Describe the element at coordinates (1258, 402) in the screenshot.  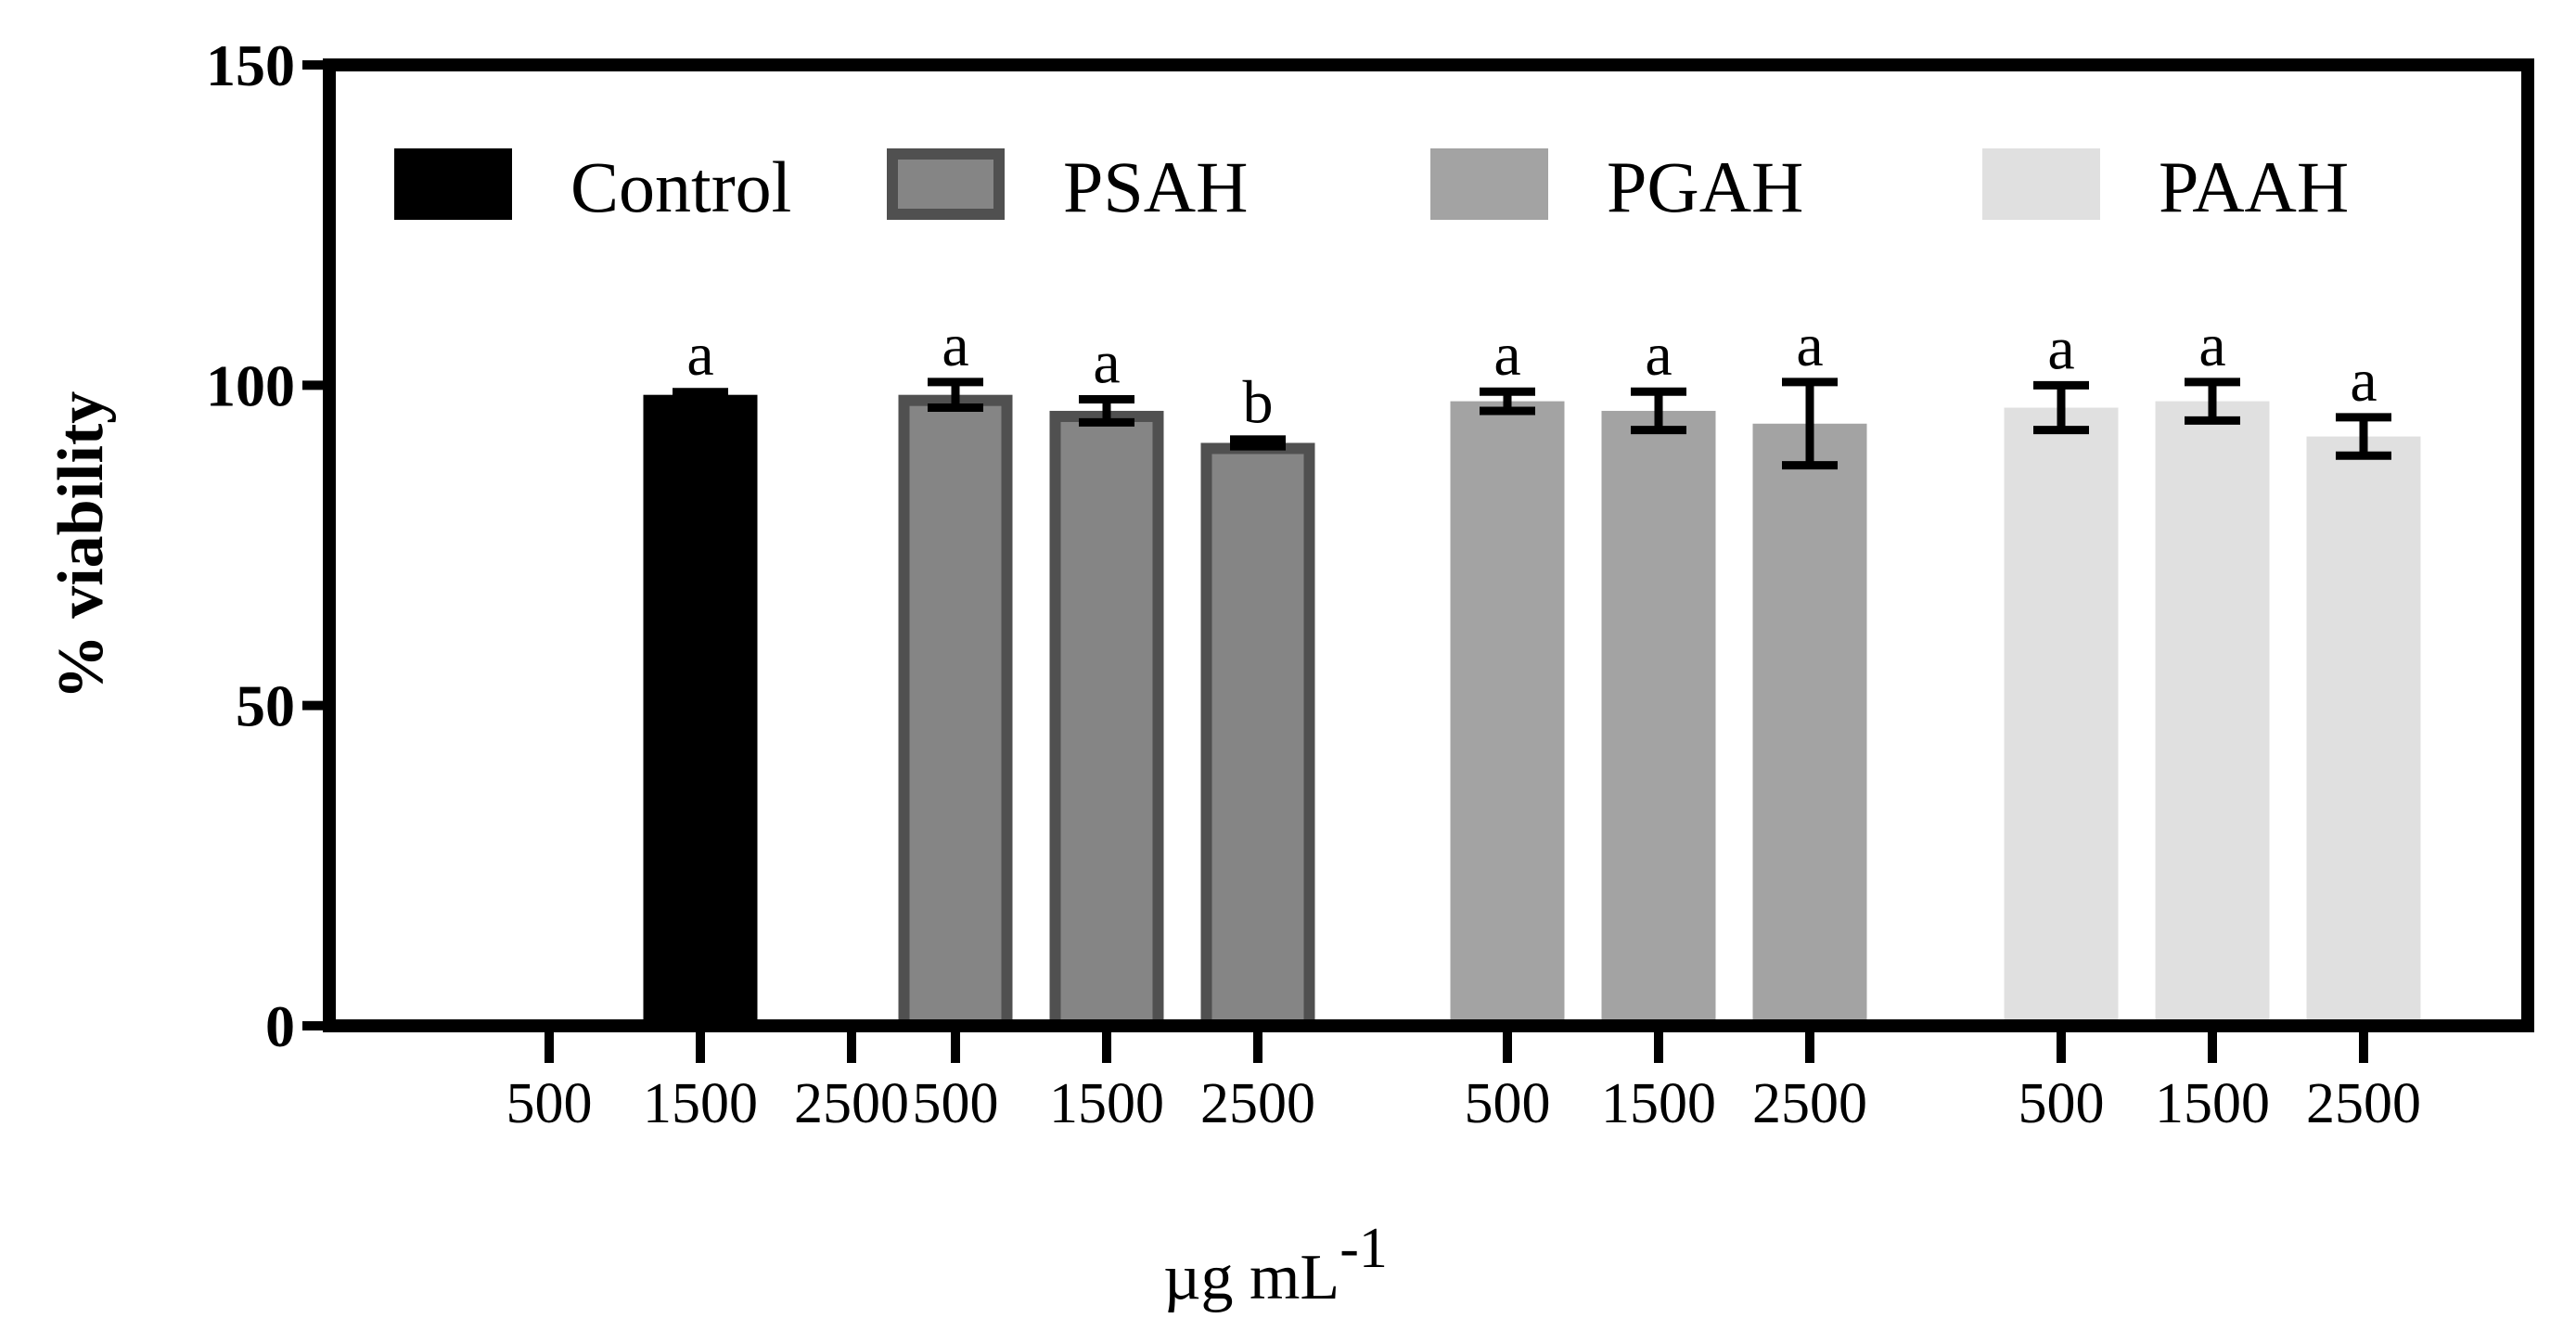
I see `significance-label: b` at that location.